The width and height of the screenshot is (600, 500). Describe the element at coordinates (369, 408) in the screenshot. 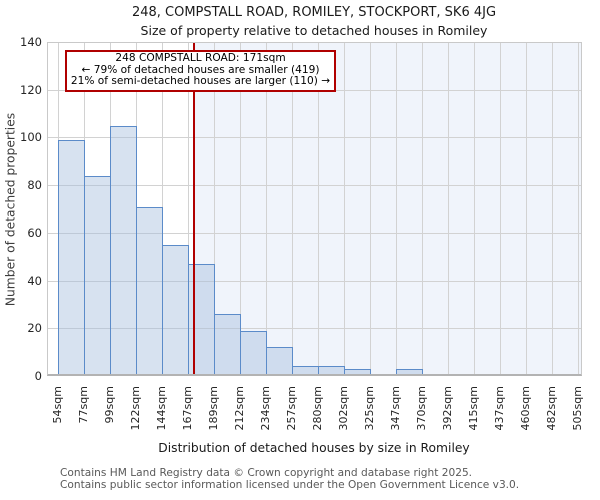

I see `x-tick-label: 325sqm` at that location.